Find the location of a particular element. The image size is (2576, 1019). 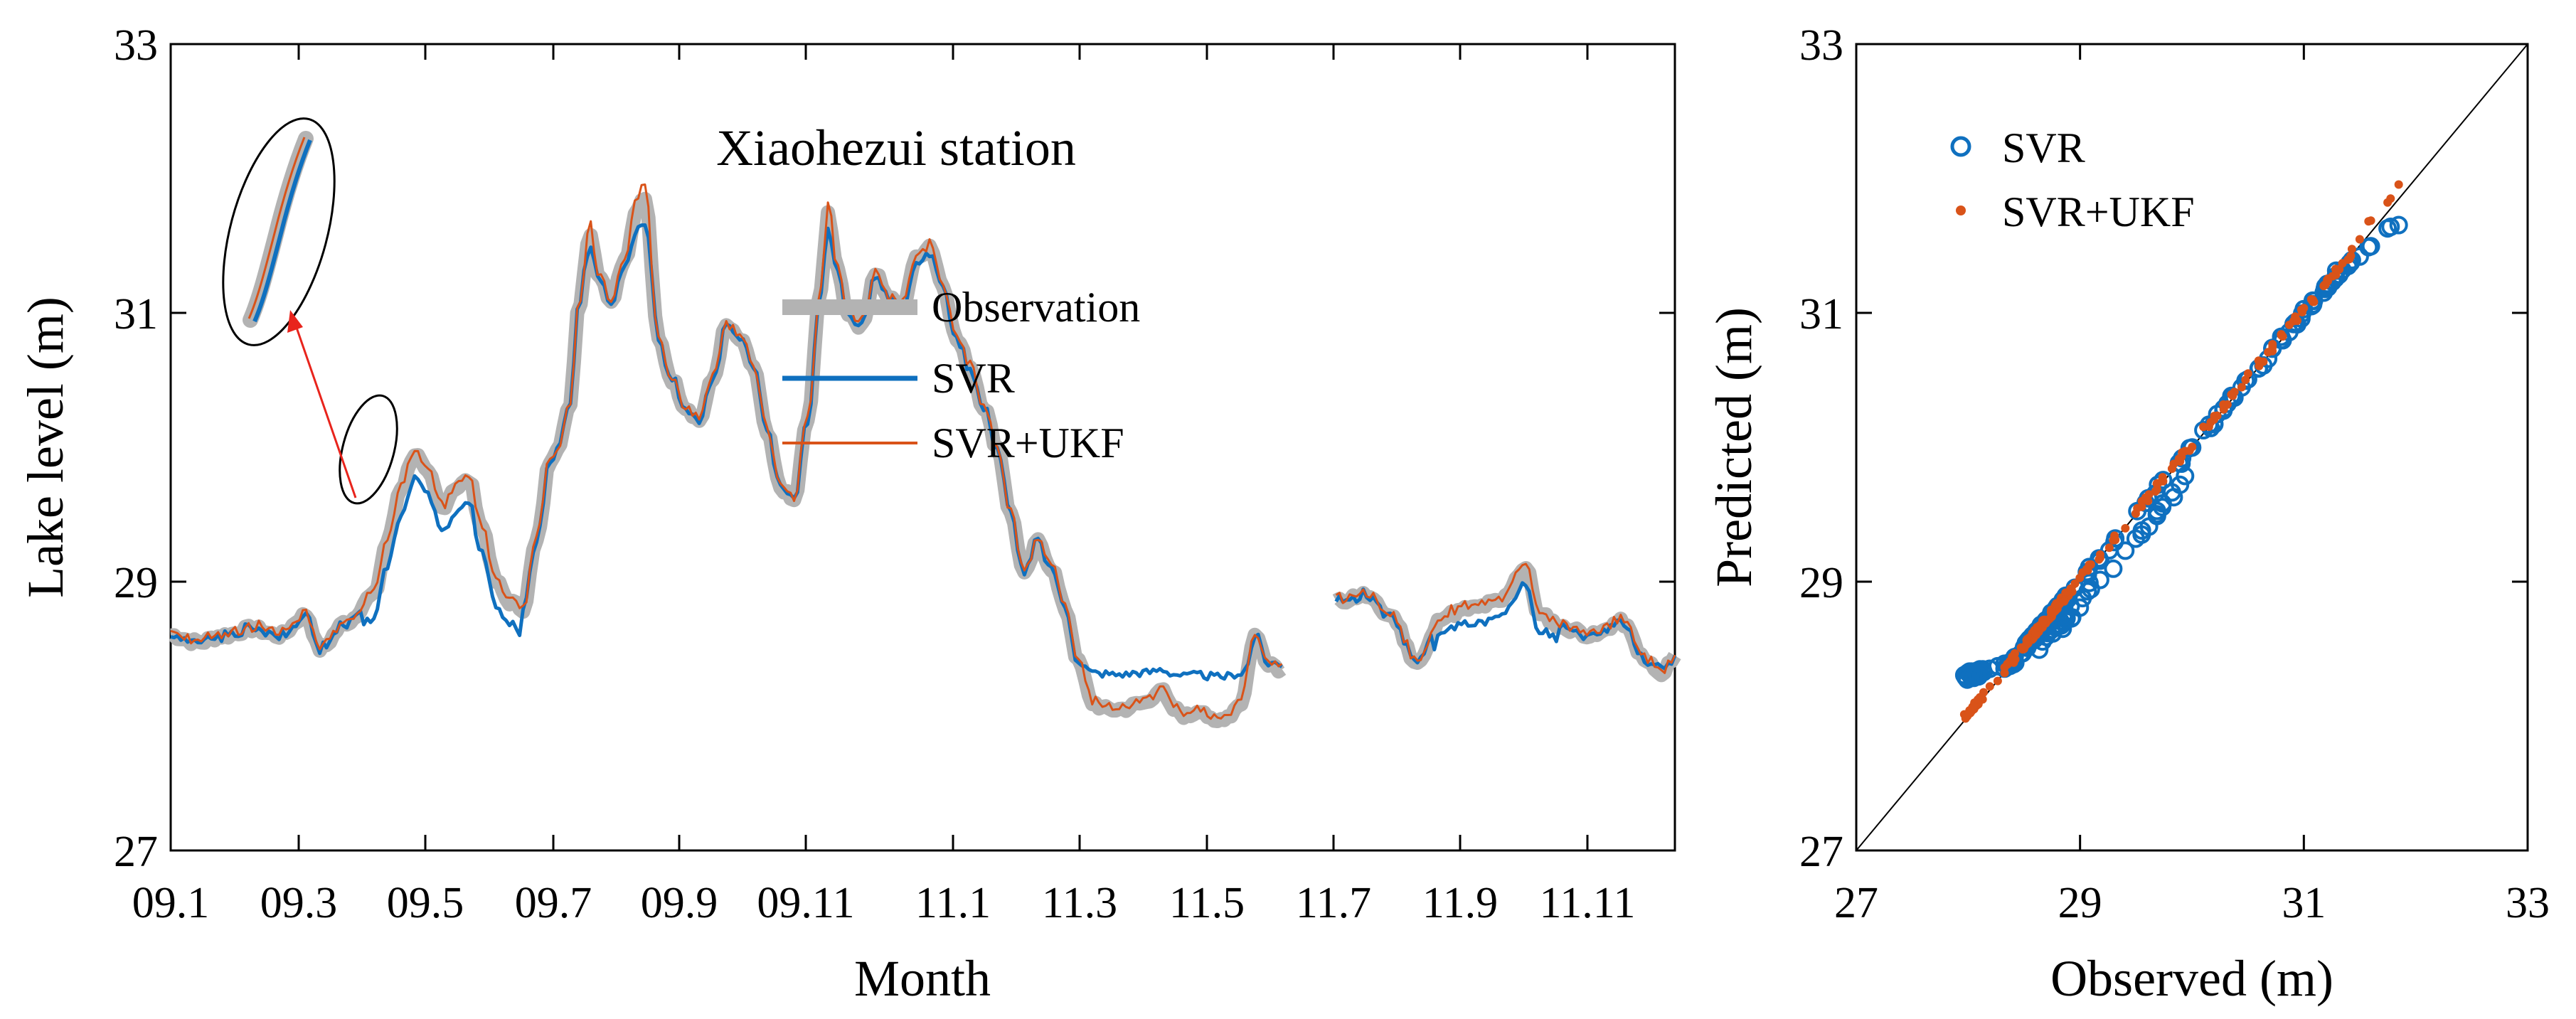

zoom-inset is located at coordinates (310, 311).